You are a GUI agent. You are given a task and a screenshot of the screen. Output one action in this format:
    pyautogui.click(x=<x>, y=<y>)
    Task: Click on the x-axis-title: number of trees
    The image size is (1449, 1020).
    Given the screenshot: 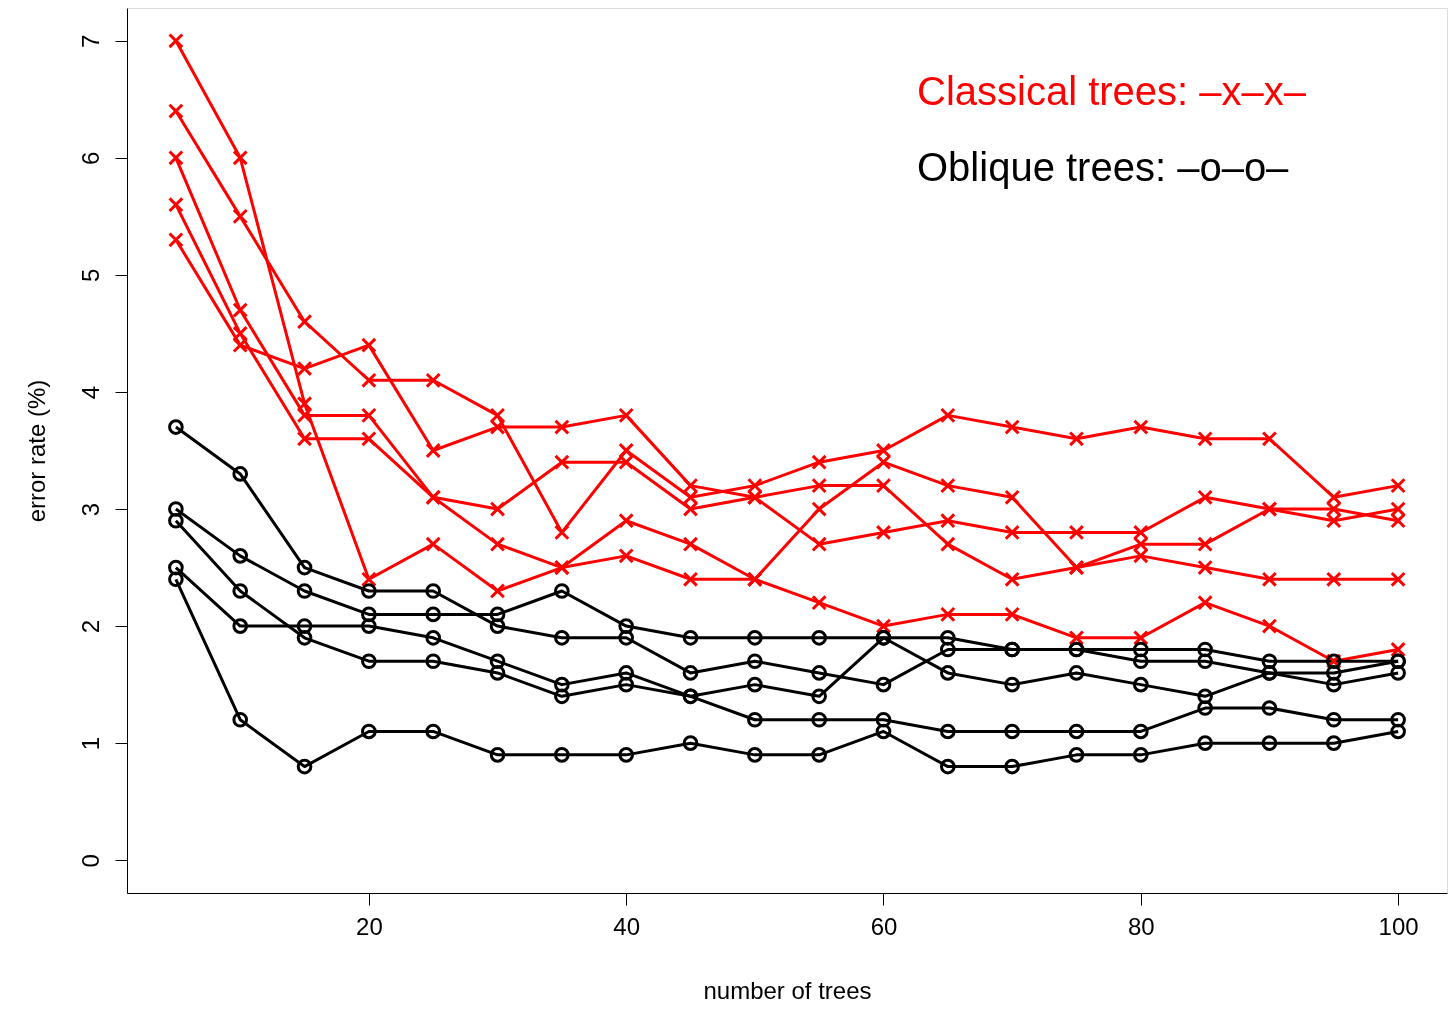 What is the action you would take?
    pyautogui.click(x=787, y=990)
    